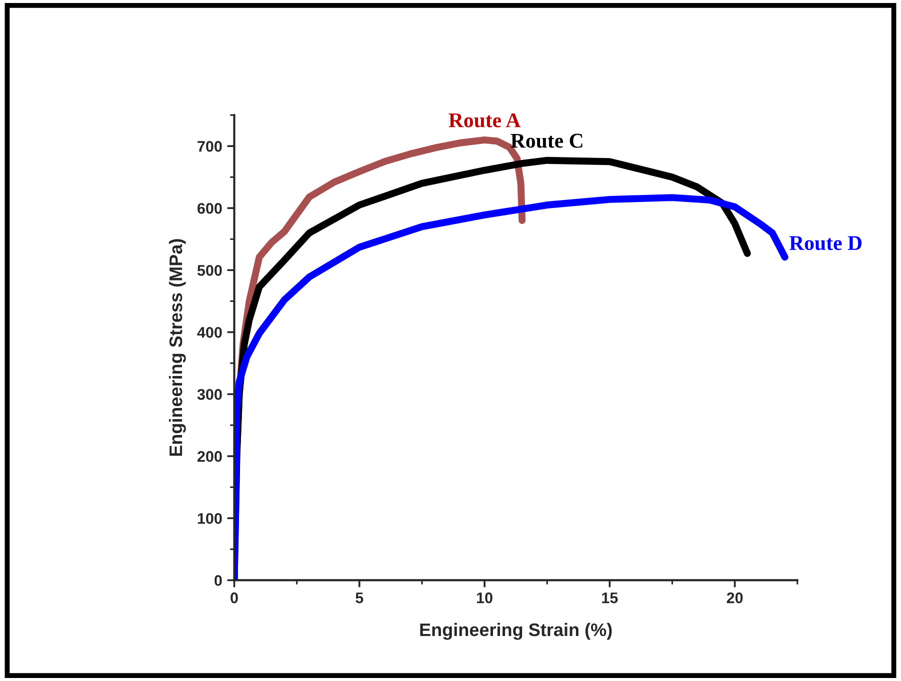 The height and width of the screenshot is (681, 901). What do you see at coordinates (516, 631) in the screenshot?
I see `x-axis-title: Engineering Strain (%)` at bounding box center [516, 631].